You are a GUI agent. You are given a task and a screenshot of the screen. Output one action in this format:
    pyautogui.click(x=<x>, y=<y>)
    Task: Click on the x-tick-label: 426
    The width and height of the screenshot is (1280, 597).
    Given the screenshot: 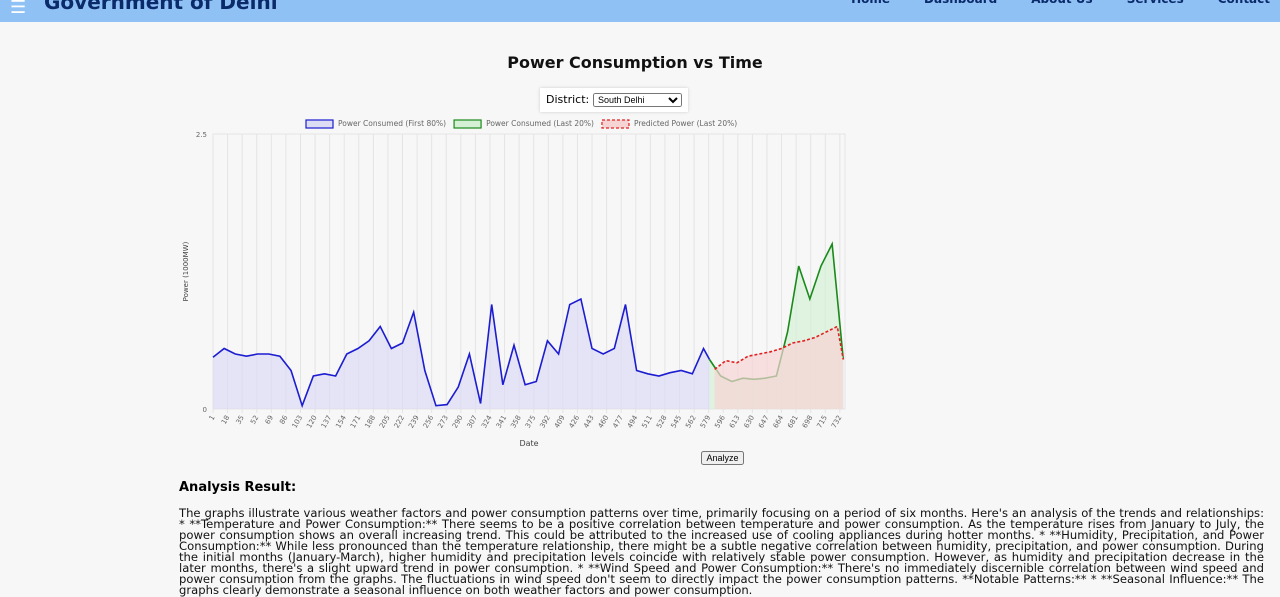 What is the action you would take?
    pyautogui.click(x=575, y=422)
    